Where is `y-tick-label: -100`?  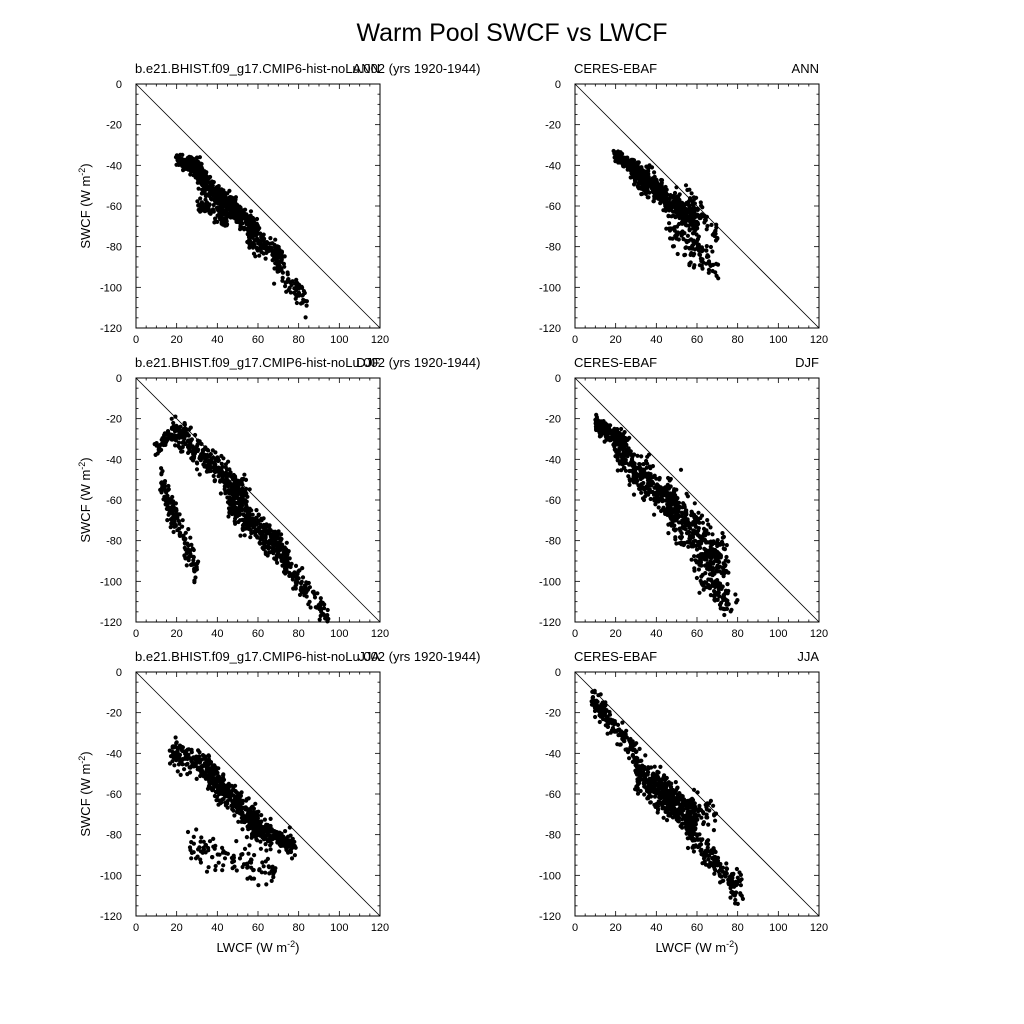 y-tick-label: -100 is located at coordinates (111, 876).